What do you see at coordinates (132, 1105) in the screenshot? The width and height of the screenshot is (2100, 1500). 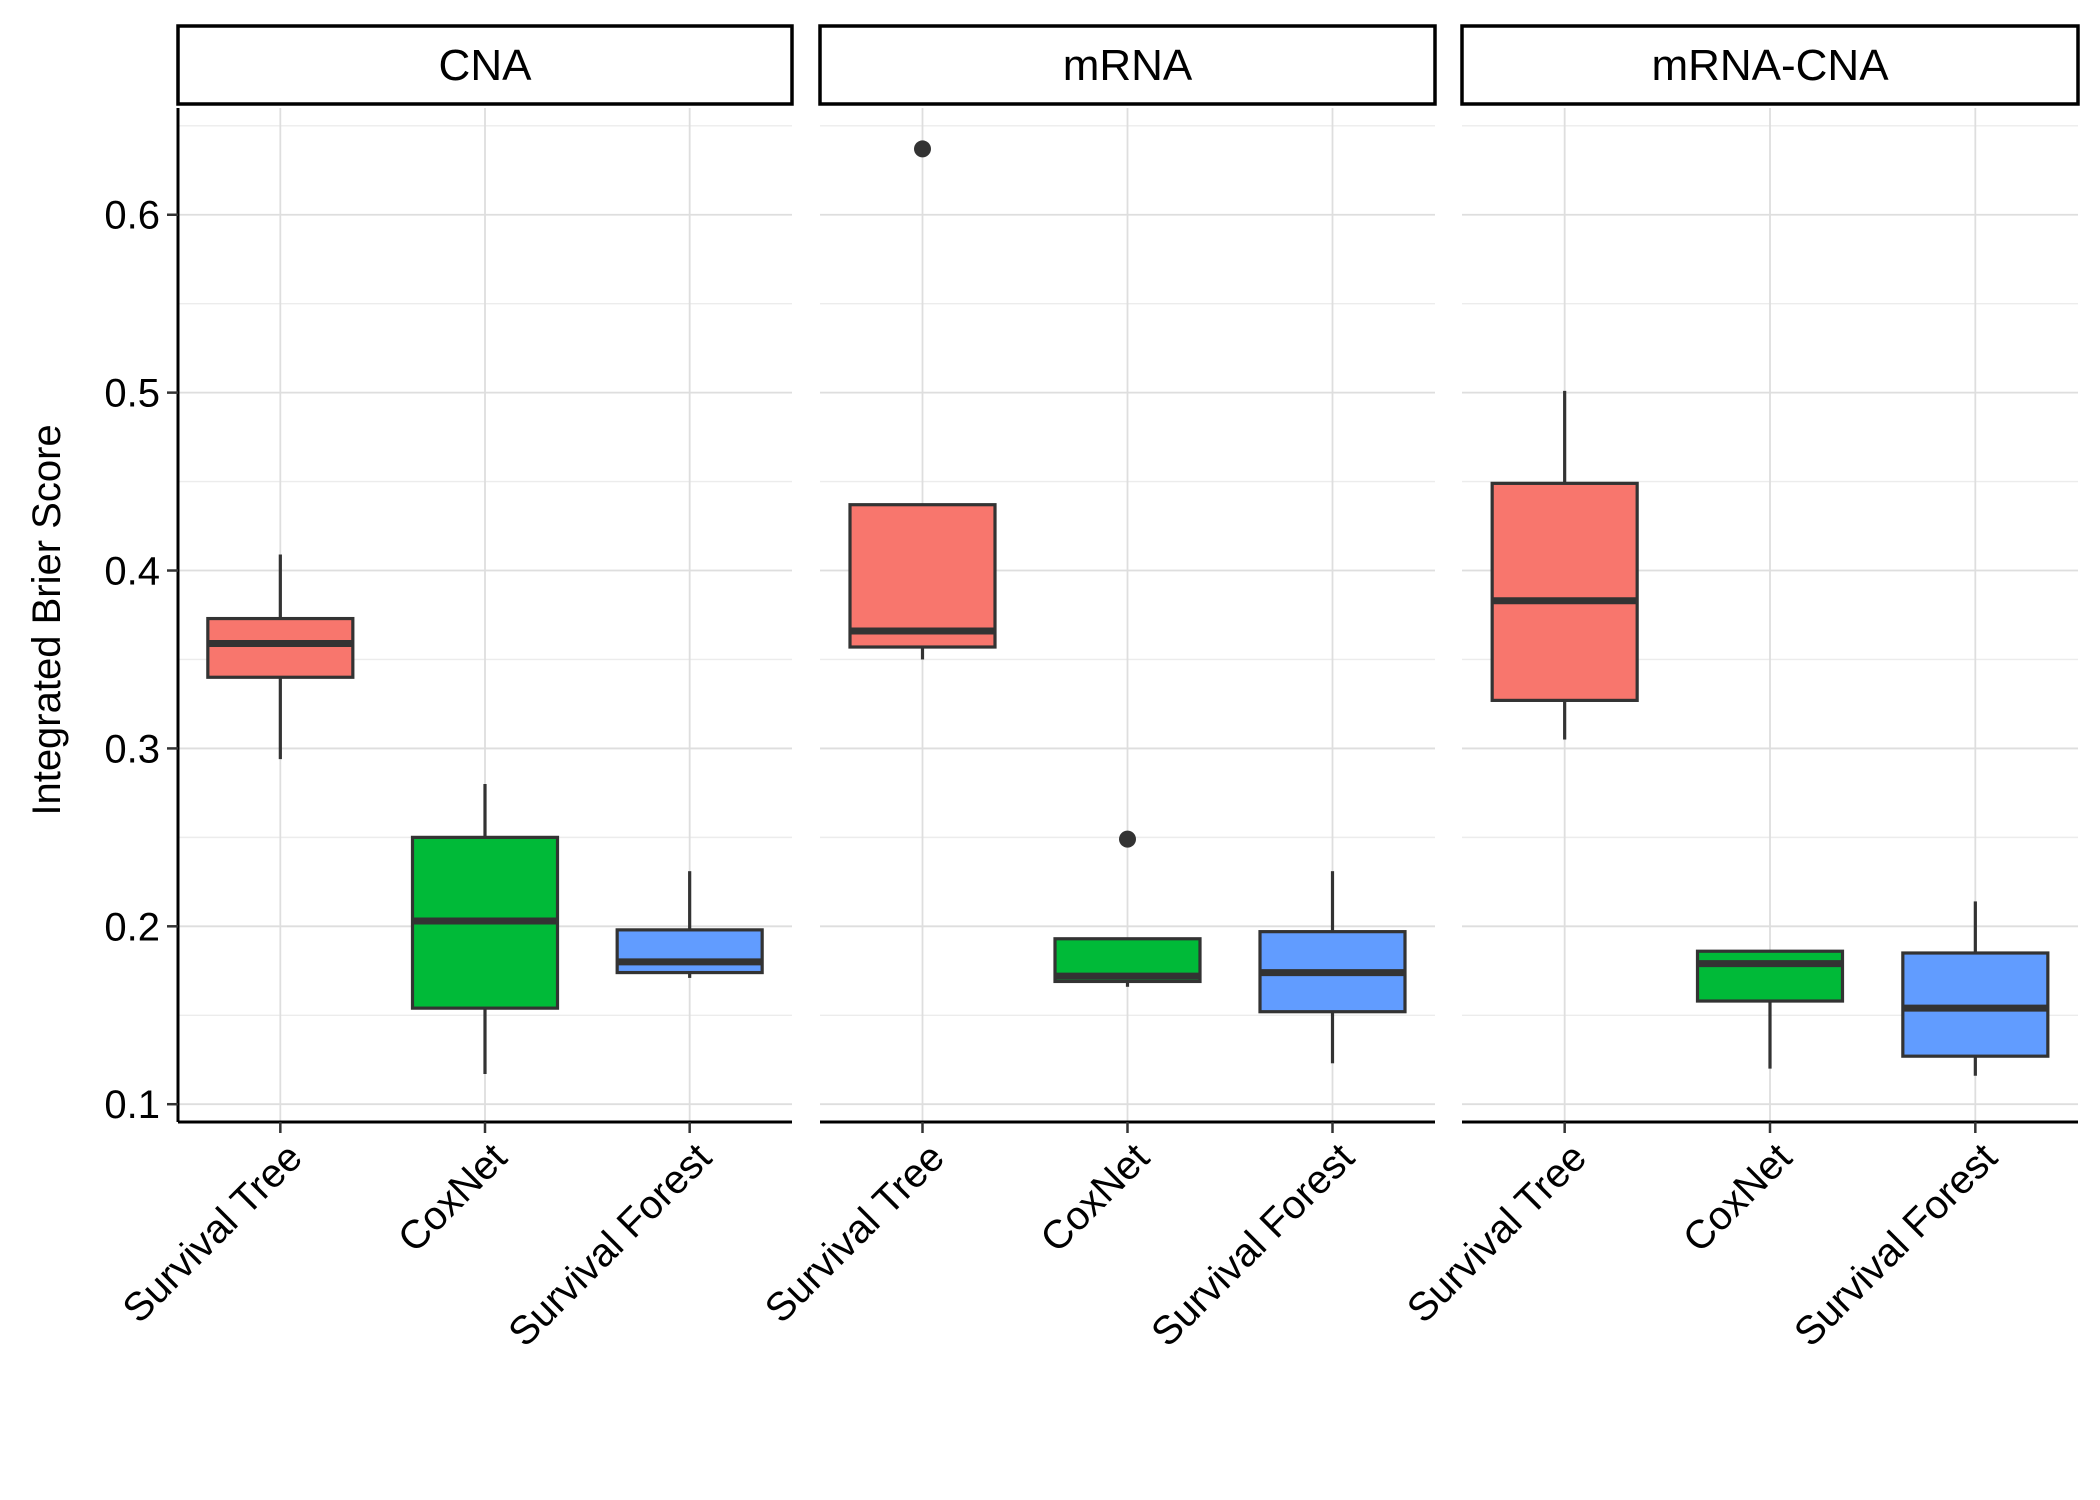 I see `y-tick-label: 0.1` at bounding box center [132, 1105].